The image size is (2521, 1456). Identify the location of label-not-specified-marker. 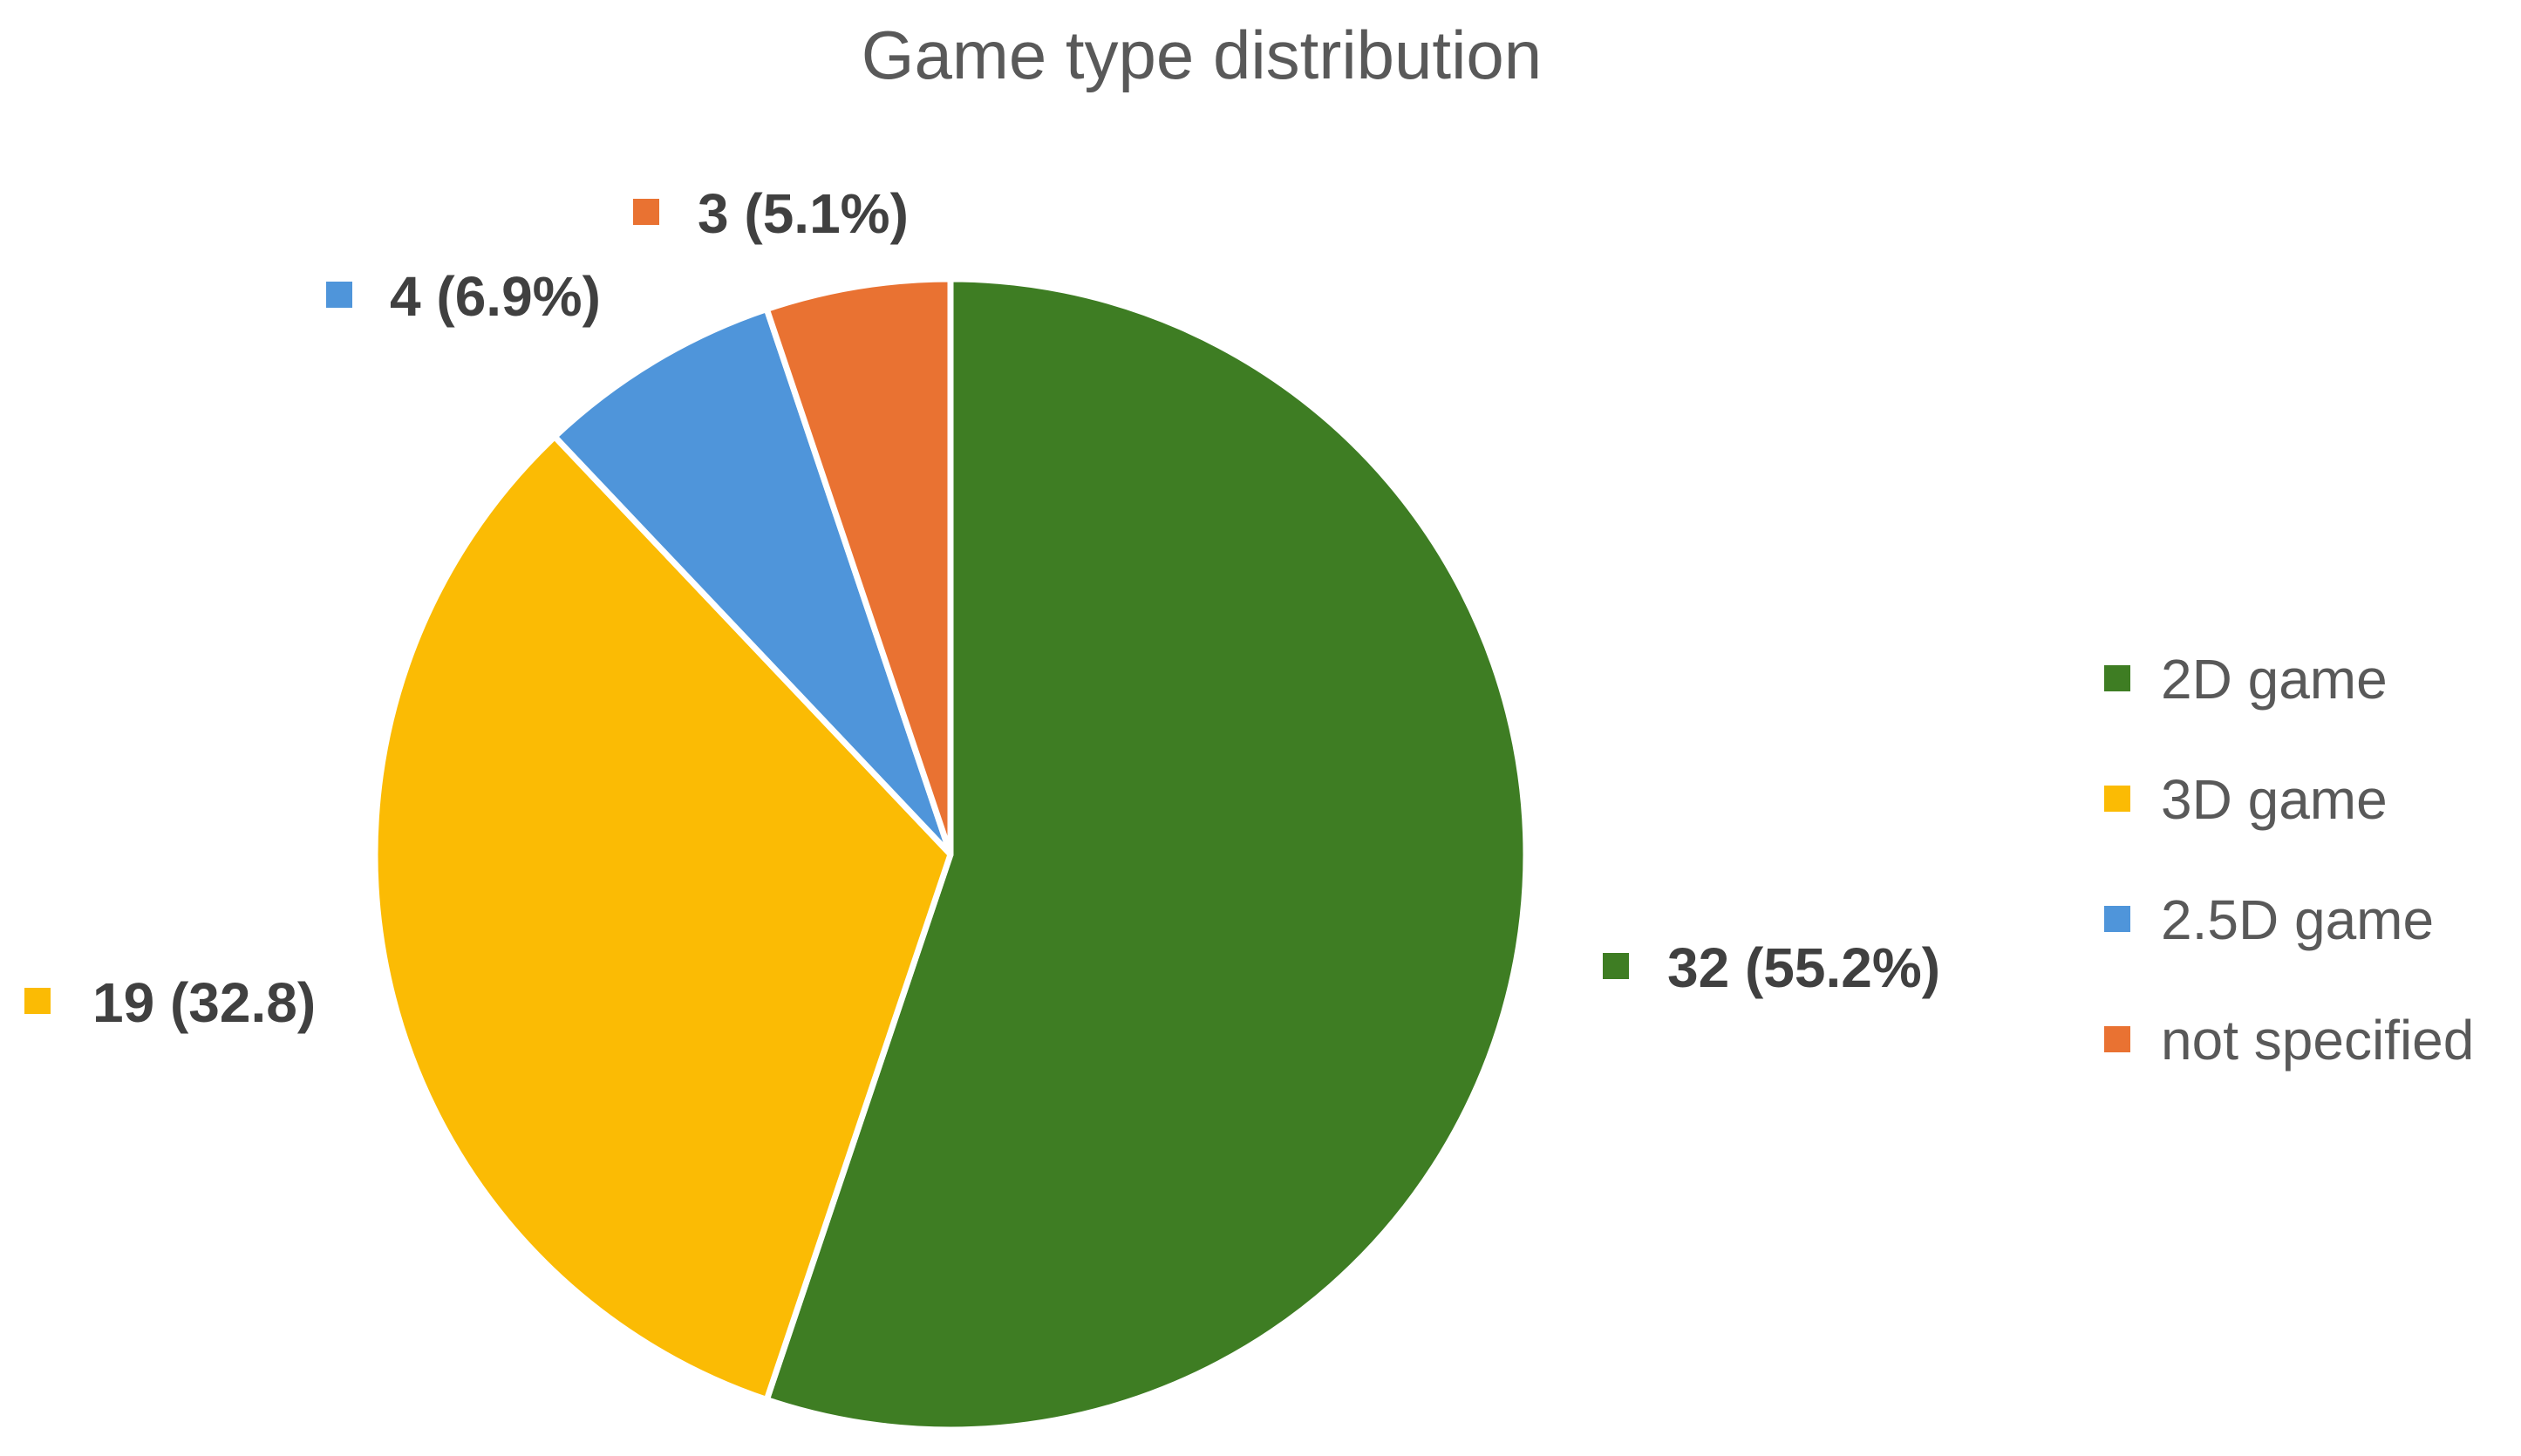
(646, 212).